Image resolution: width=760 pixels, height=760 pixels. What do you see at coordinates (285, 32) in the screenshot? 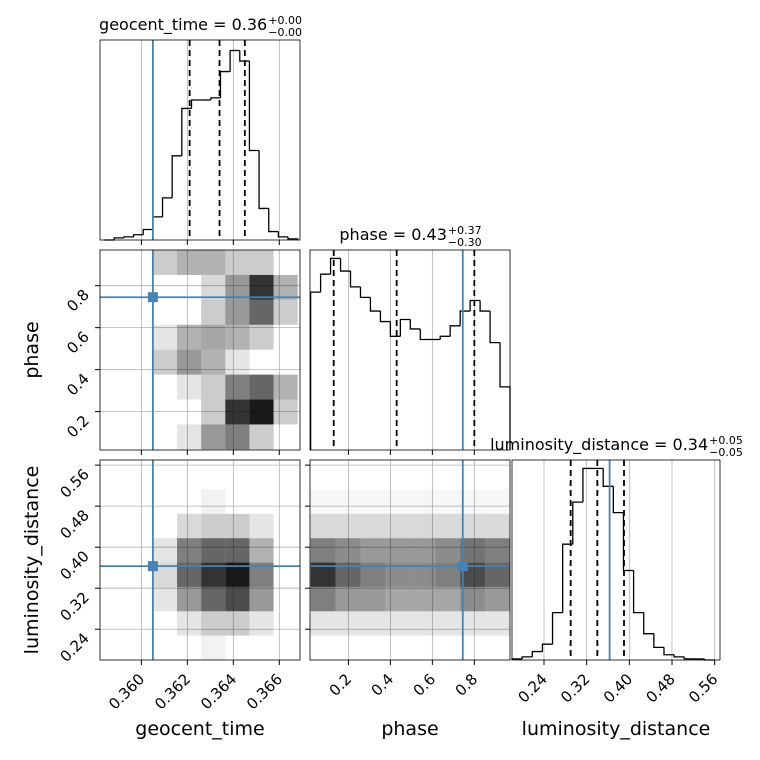
I see `title-minus: −0.00` at bounding box center [285, 32].